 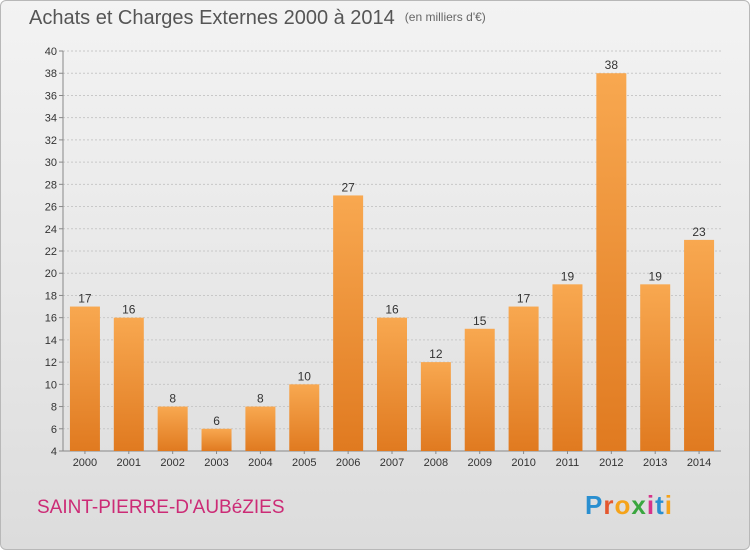 What do you see at coordinates (172, 428) in the screenshot?
I see `bar-2002` at bounding box center [172, 428].